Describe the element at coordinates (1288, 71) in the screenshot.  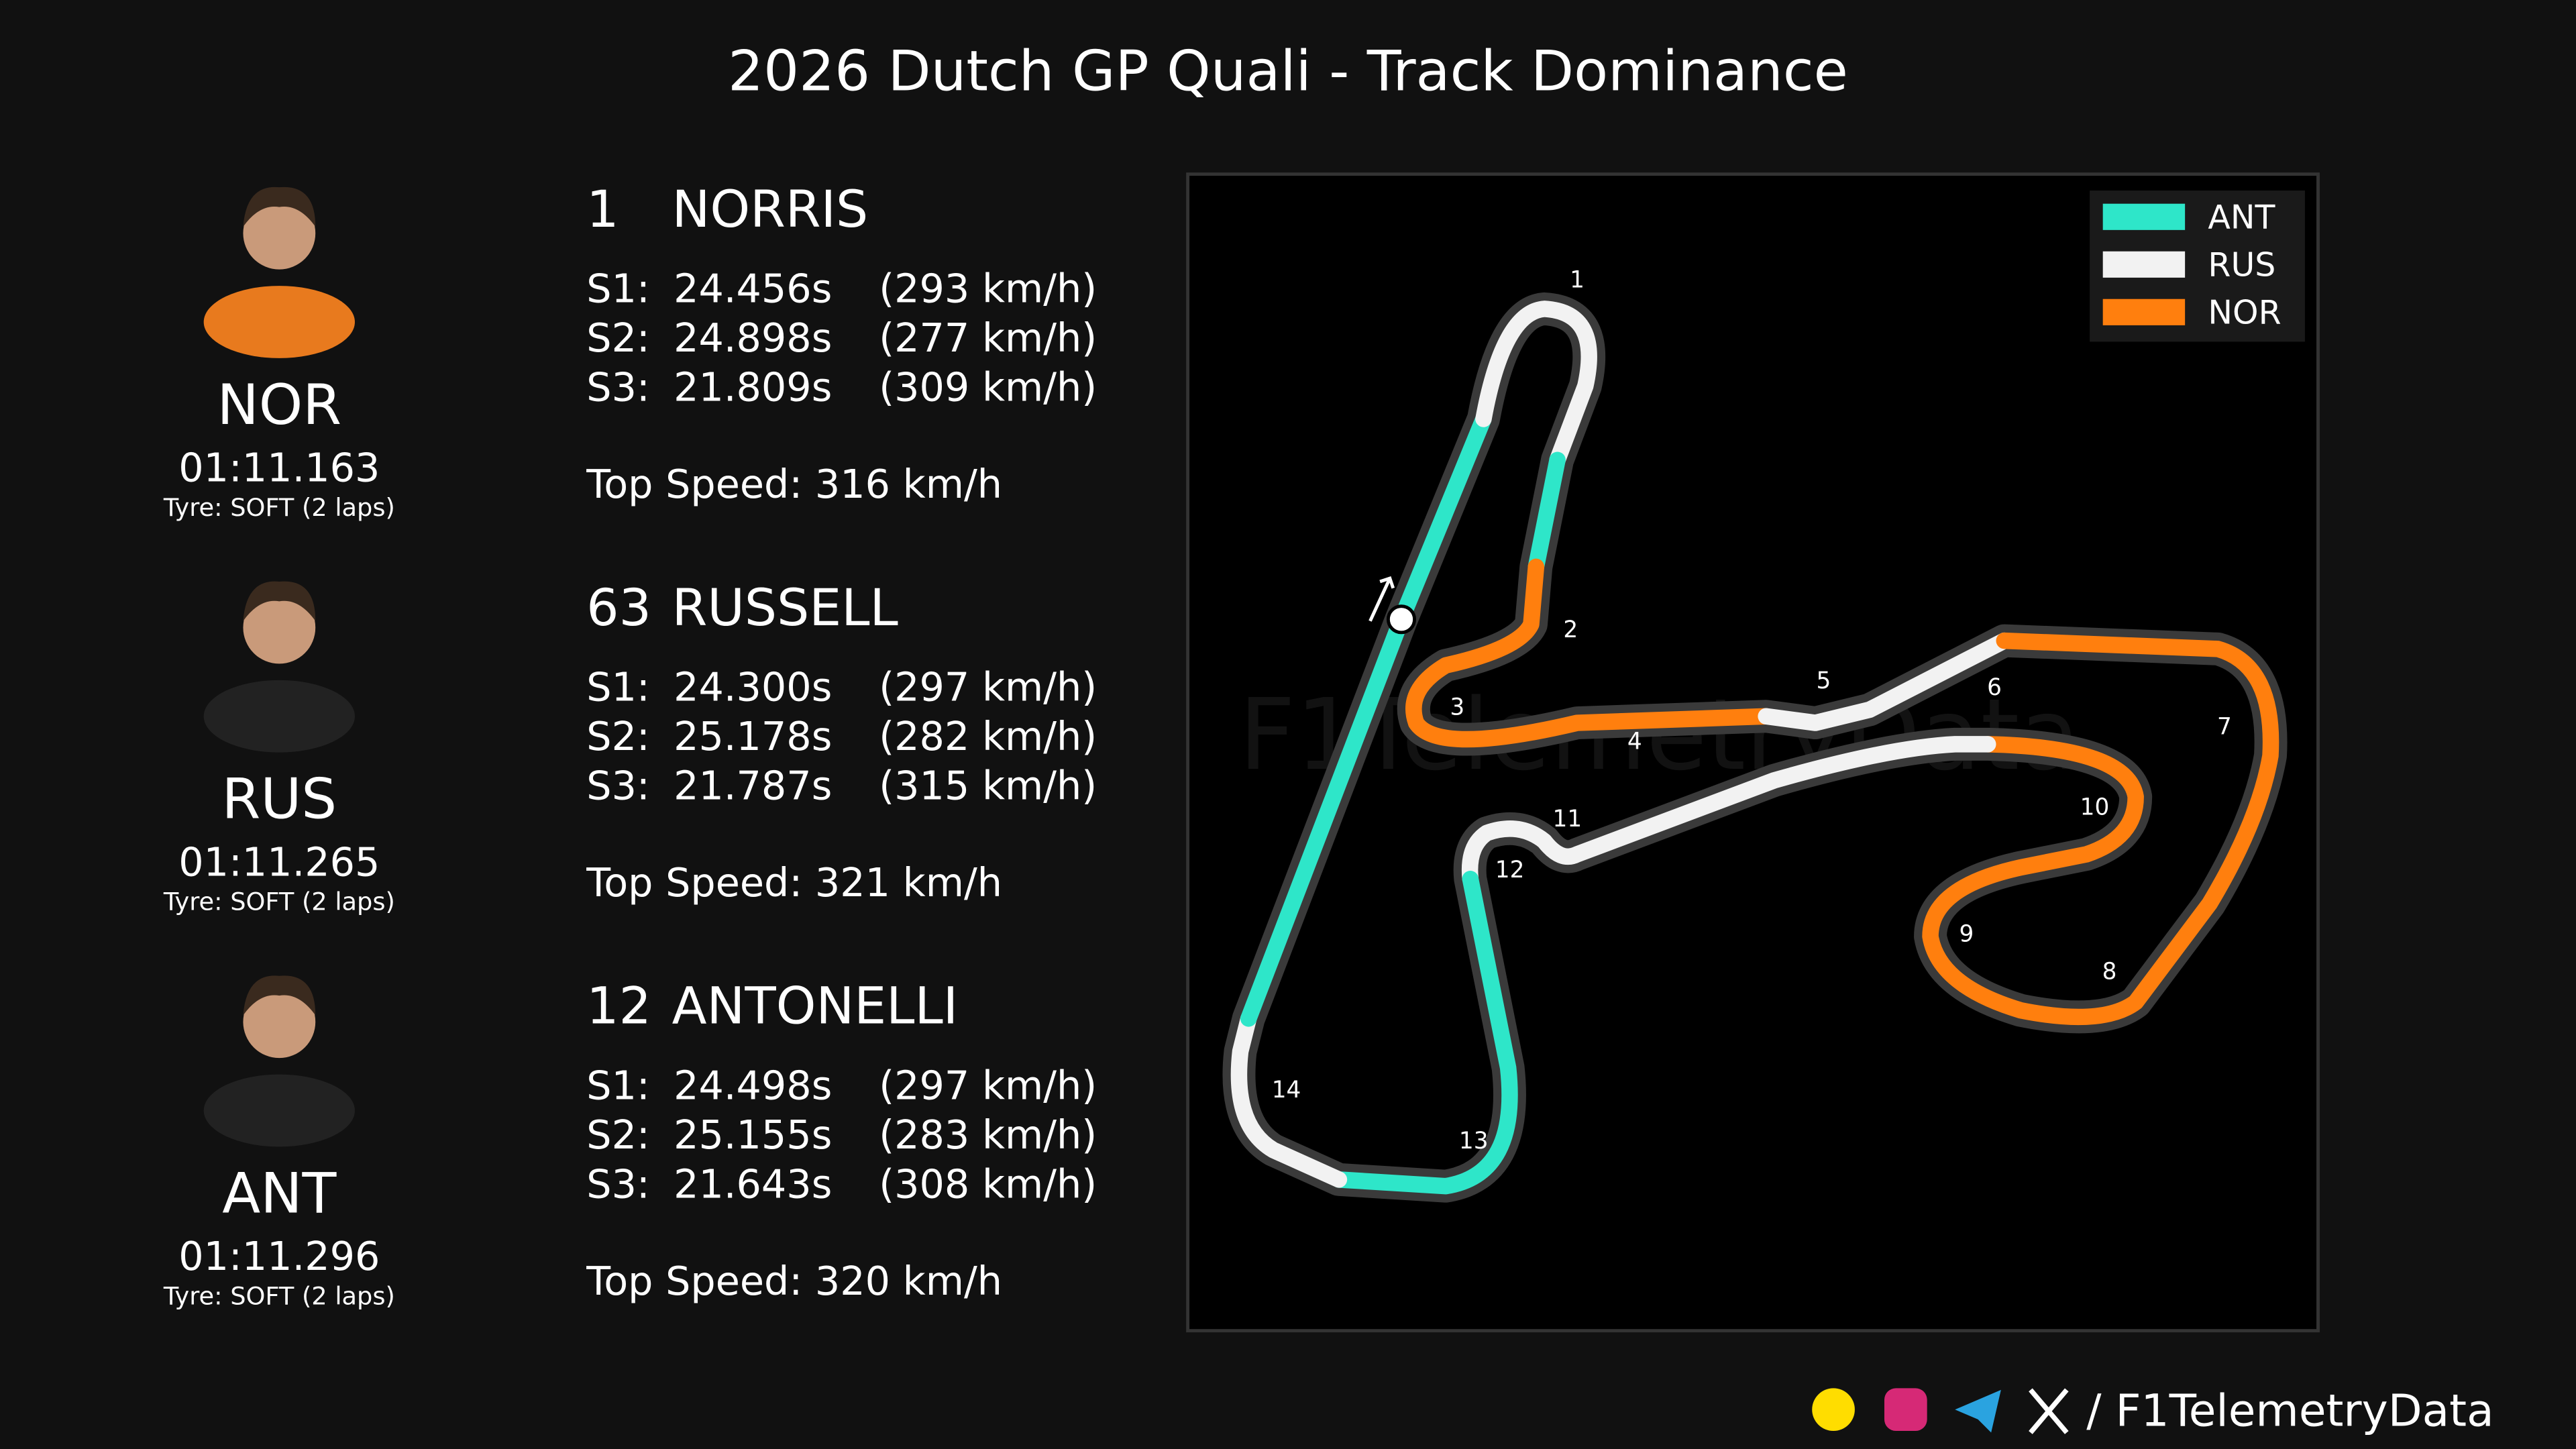
I see `title: 2026 Dutch GP Quali - Track Dominance` at that location.